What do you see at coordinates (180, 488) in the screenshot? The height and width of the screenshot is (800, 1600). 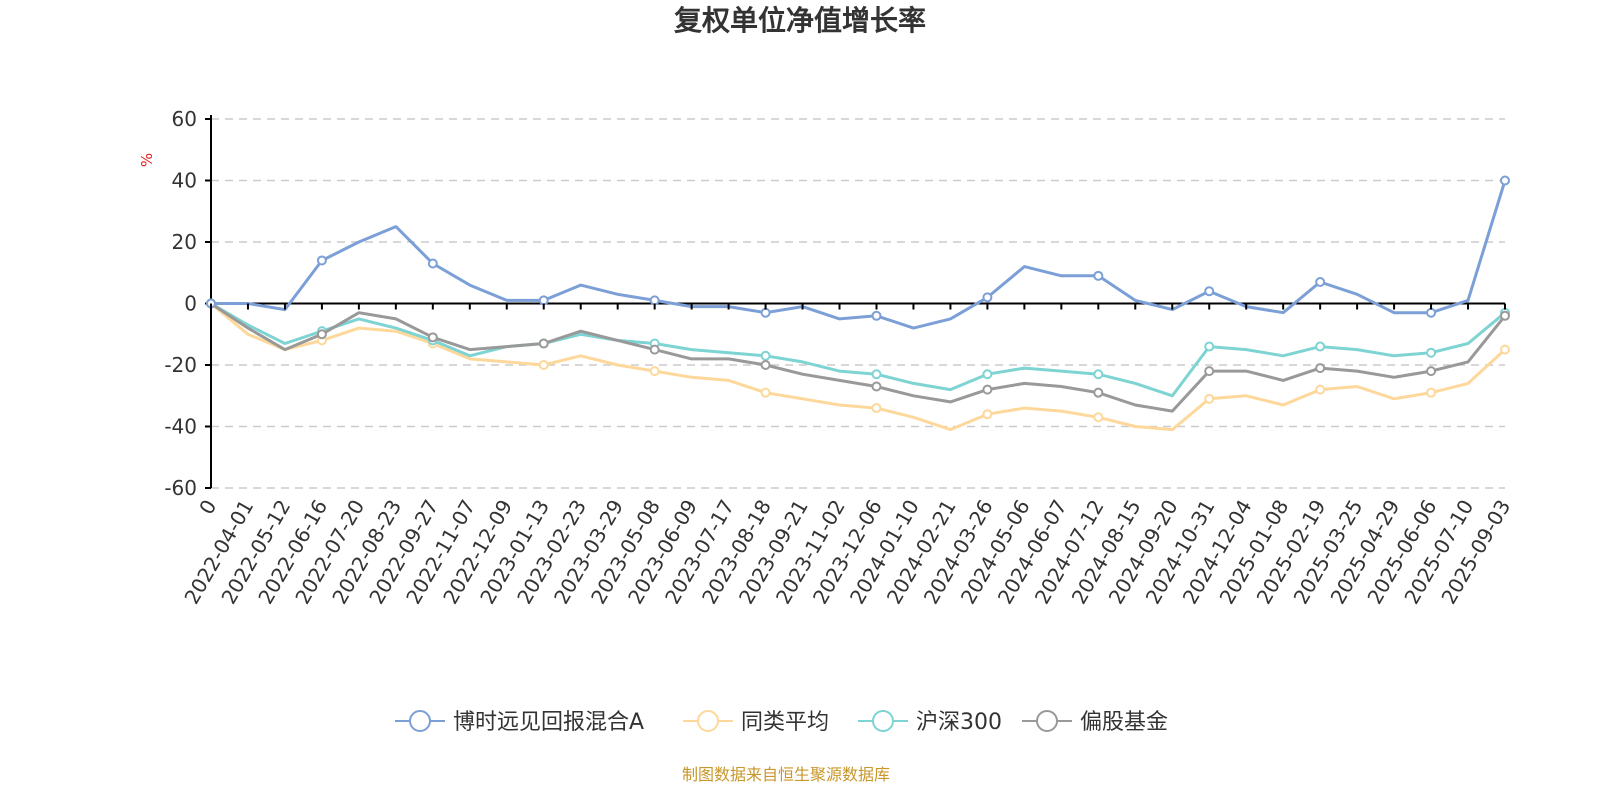 I see `y-tick-label: -60` at bounding box center [180, 488].